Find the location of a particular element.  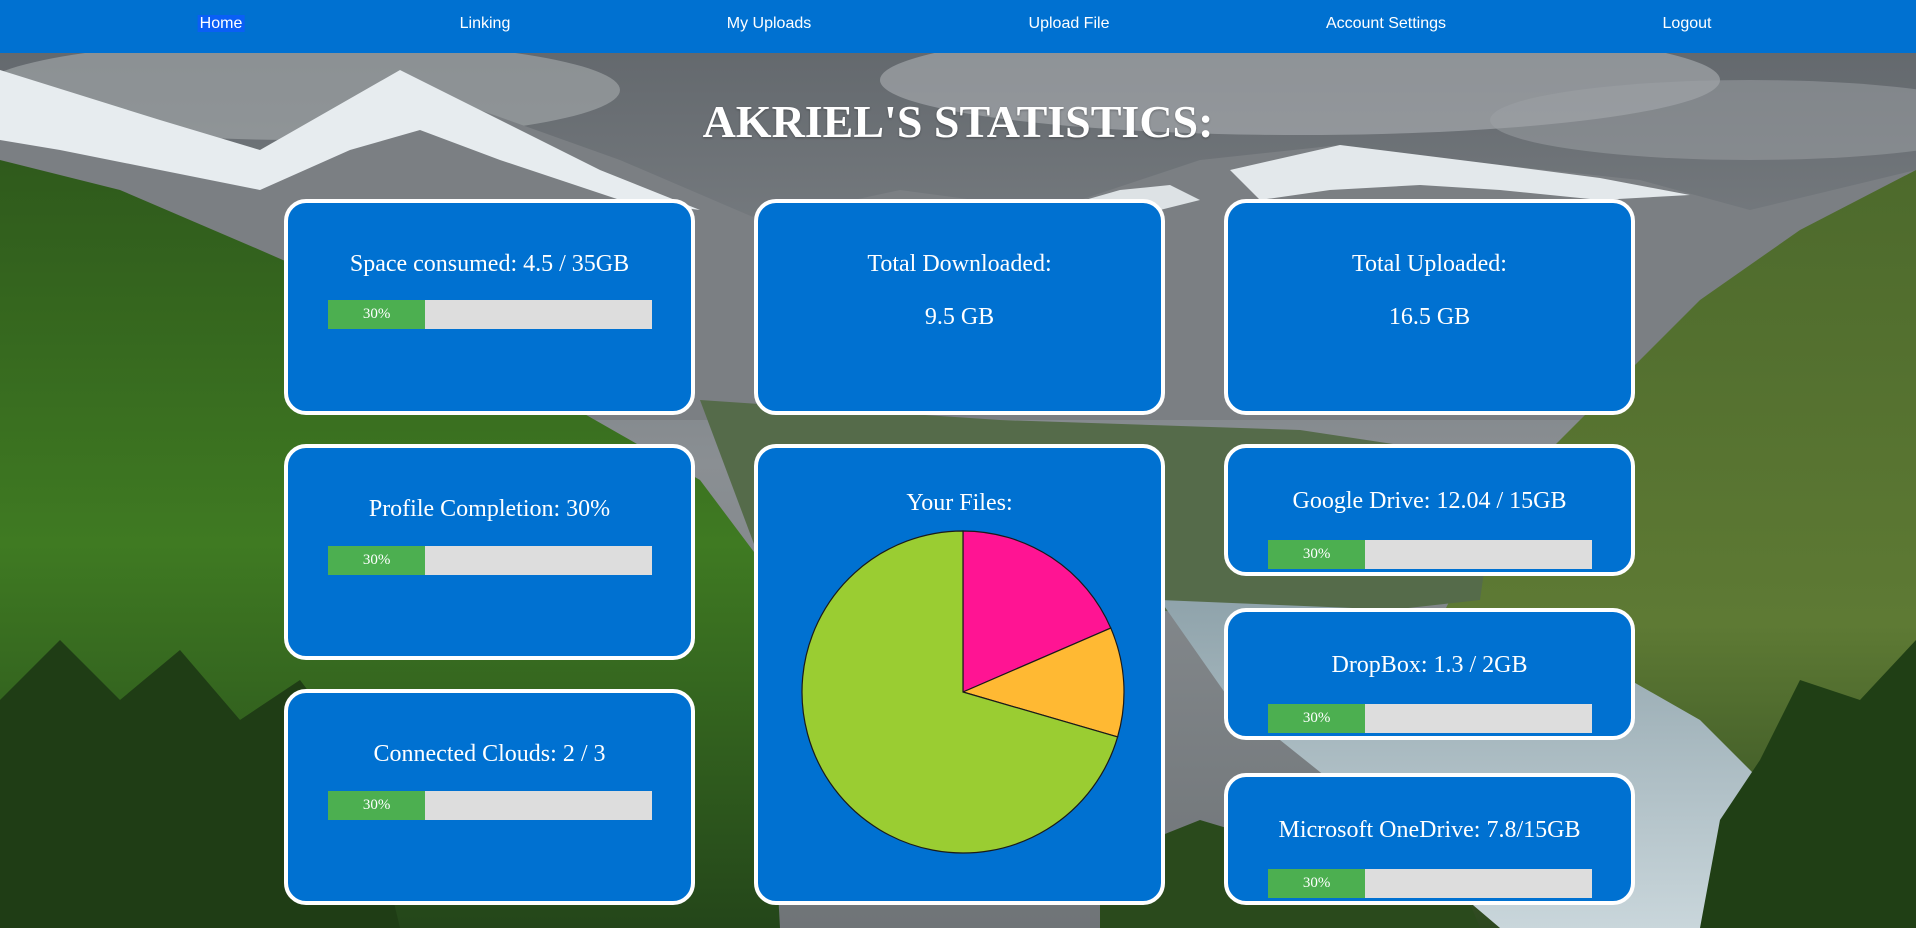

nav-upload-file: Upload File is located at coordinates (1069, 24).